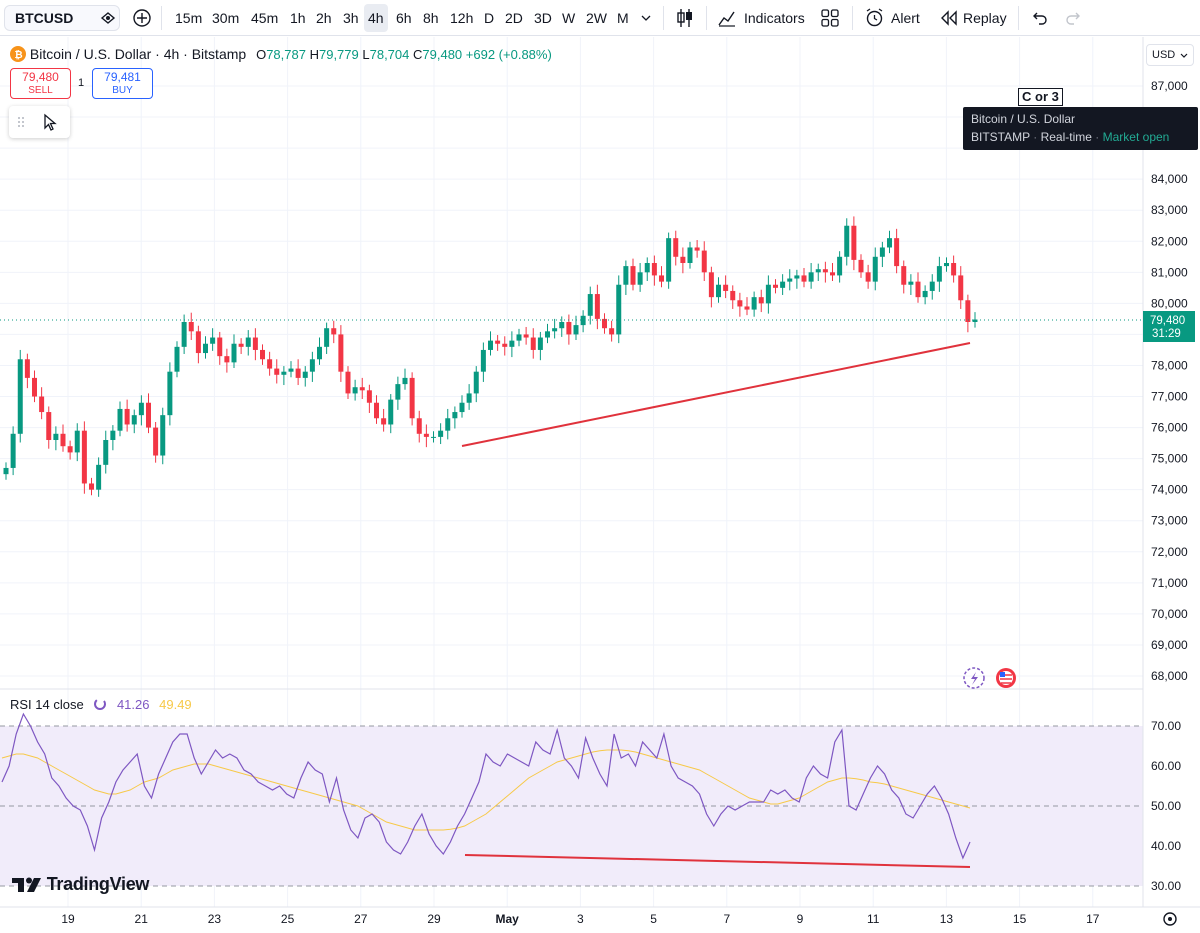  What do you see at coordinates (376, 18) in the screenshot?
I see `timeframe-4h: 4h` at bounding box center [376, 18].